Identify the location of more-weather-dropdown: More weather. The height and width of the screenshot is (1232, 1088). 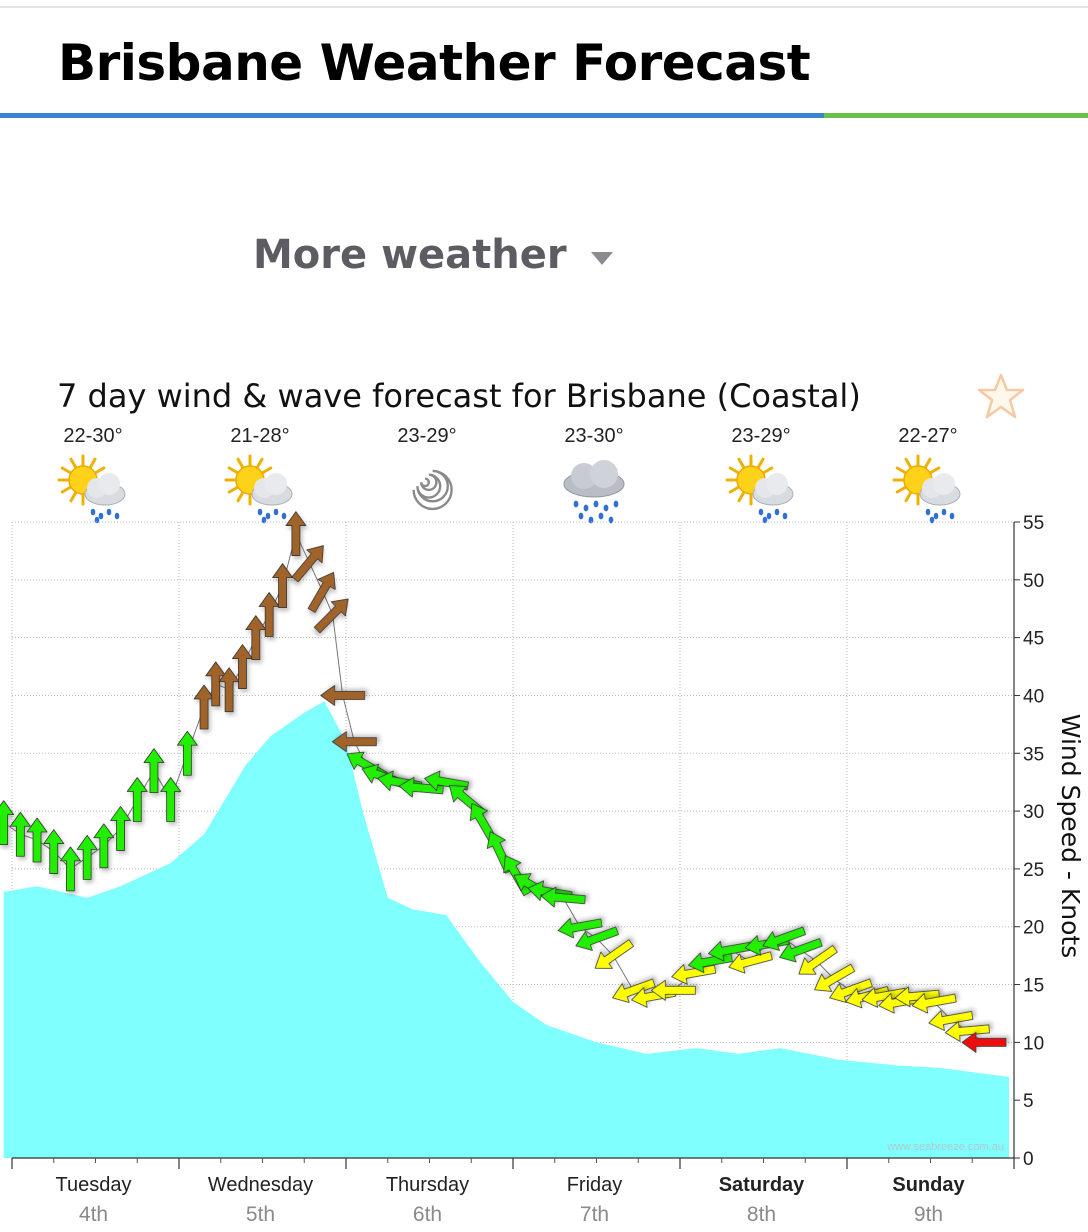
(433, 255).